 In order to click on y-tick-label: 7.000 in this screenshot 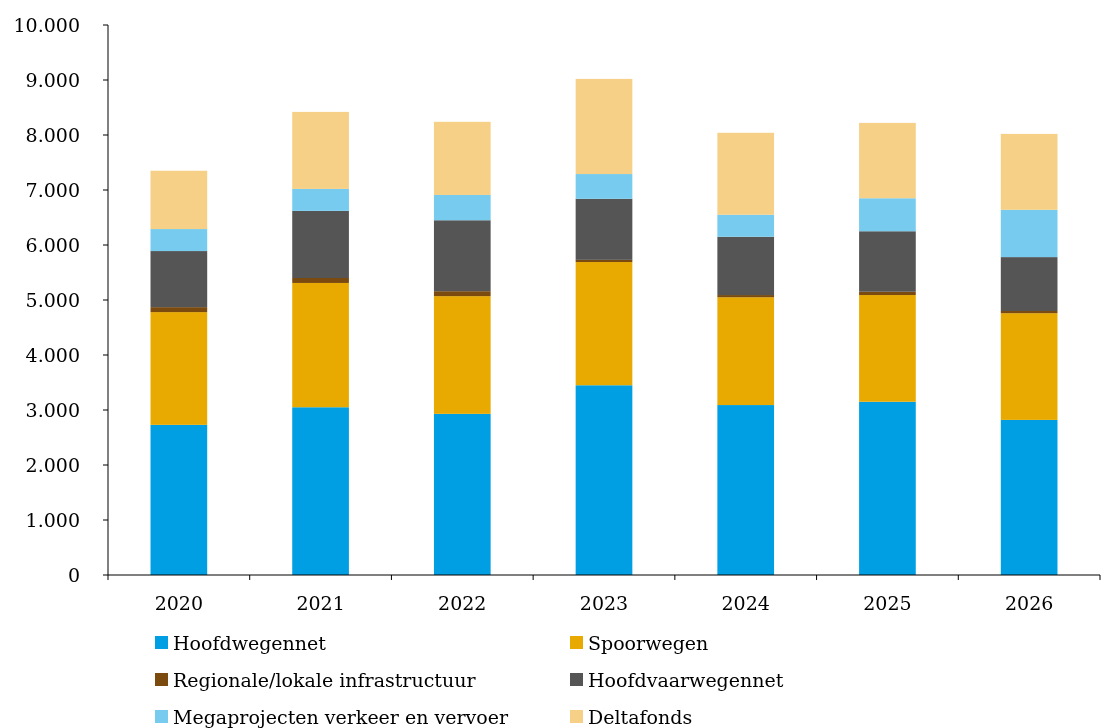, I will do `click(52, 189)`.